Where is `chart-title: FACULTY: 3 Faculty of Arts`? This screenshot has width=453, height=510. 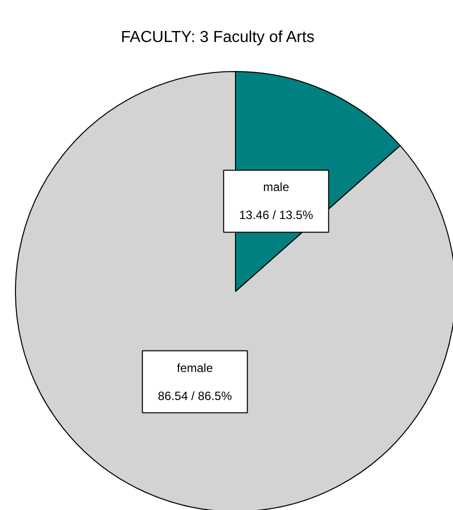
chart-title: FACULTY: 3 Faculty of Arts is located at coordinates (217, 37).